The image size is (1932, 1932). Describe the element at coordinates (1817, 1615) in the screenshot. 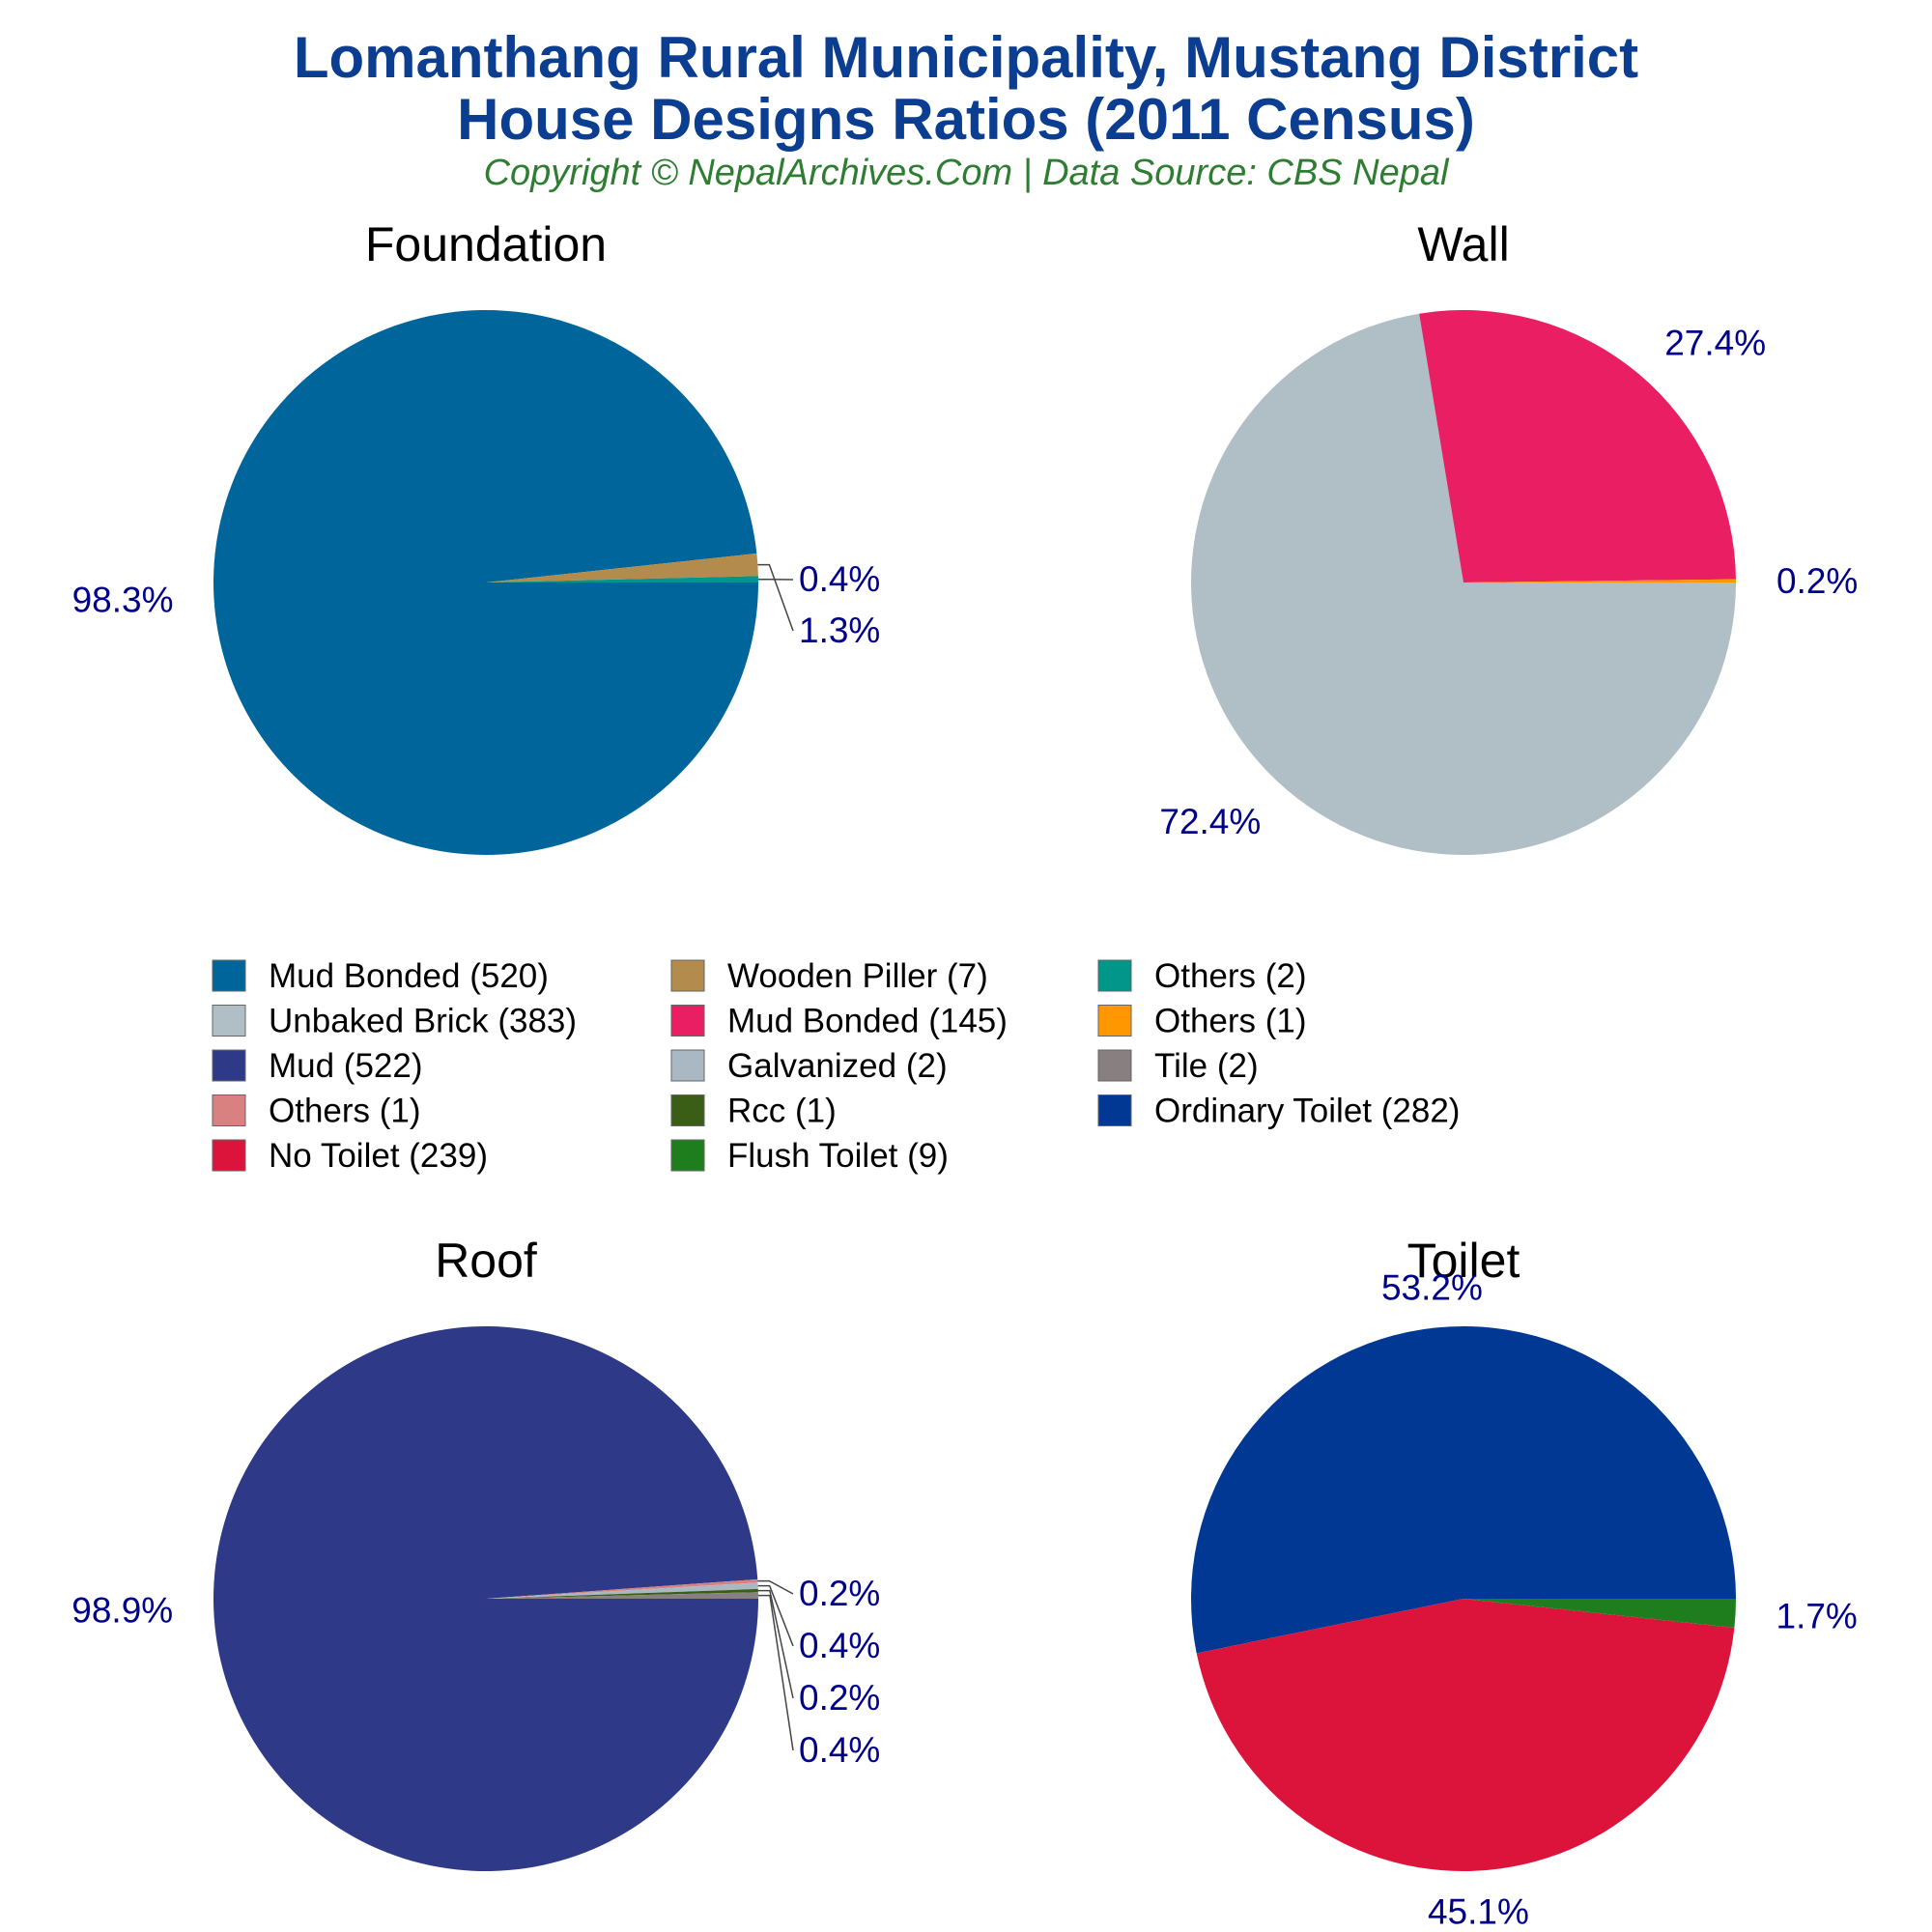

I see `percent-label: 1.7%` at that location.